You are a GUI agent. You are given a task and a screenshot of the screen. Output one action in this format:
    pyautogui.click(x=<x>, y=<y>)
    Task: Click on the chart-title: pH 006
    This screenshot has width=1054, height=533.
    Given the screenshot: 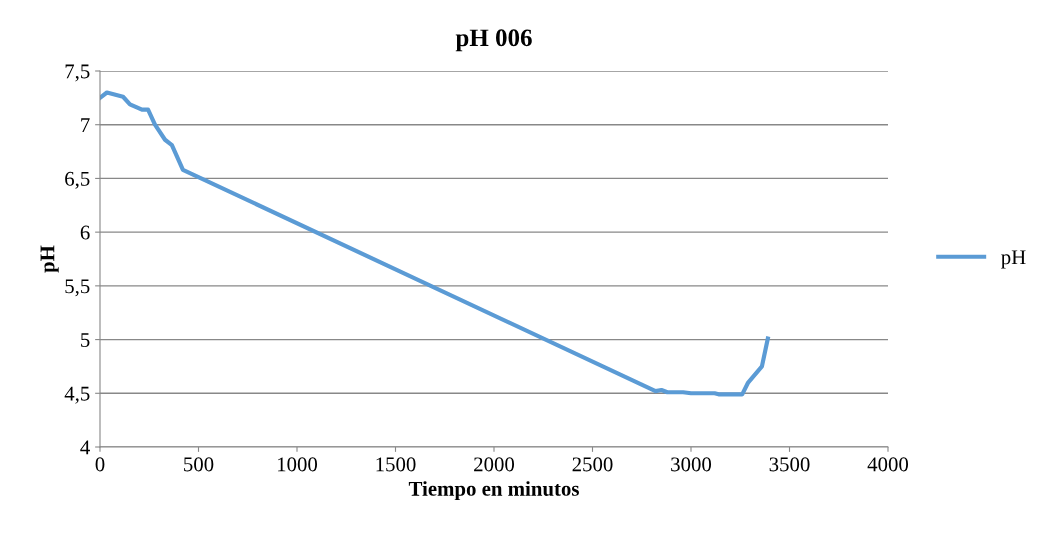 What is the action you would take?
    pyautogui.click(x=493, y=40)
    